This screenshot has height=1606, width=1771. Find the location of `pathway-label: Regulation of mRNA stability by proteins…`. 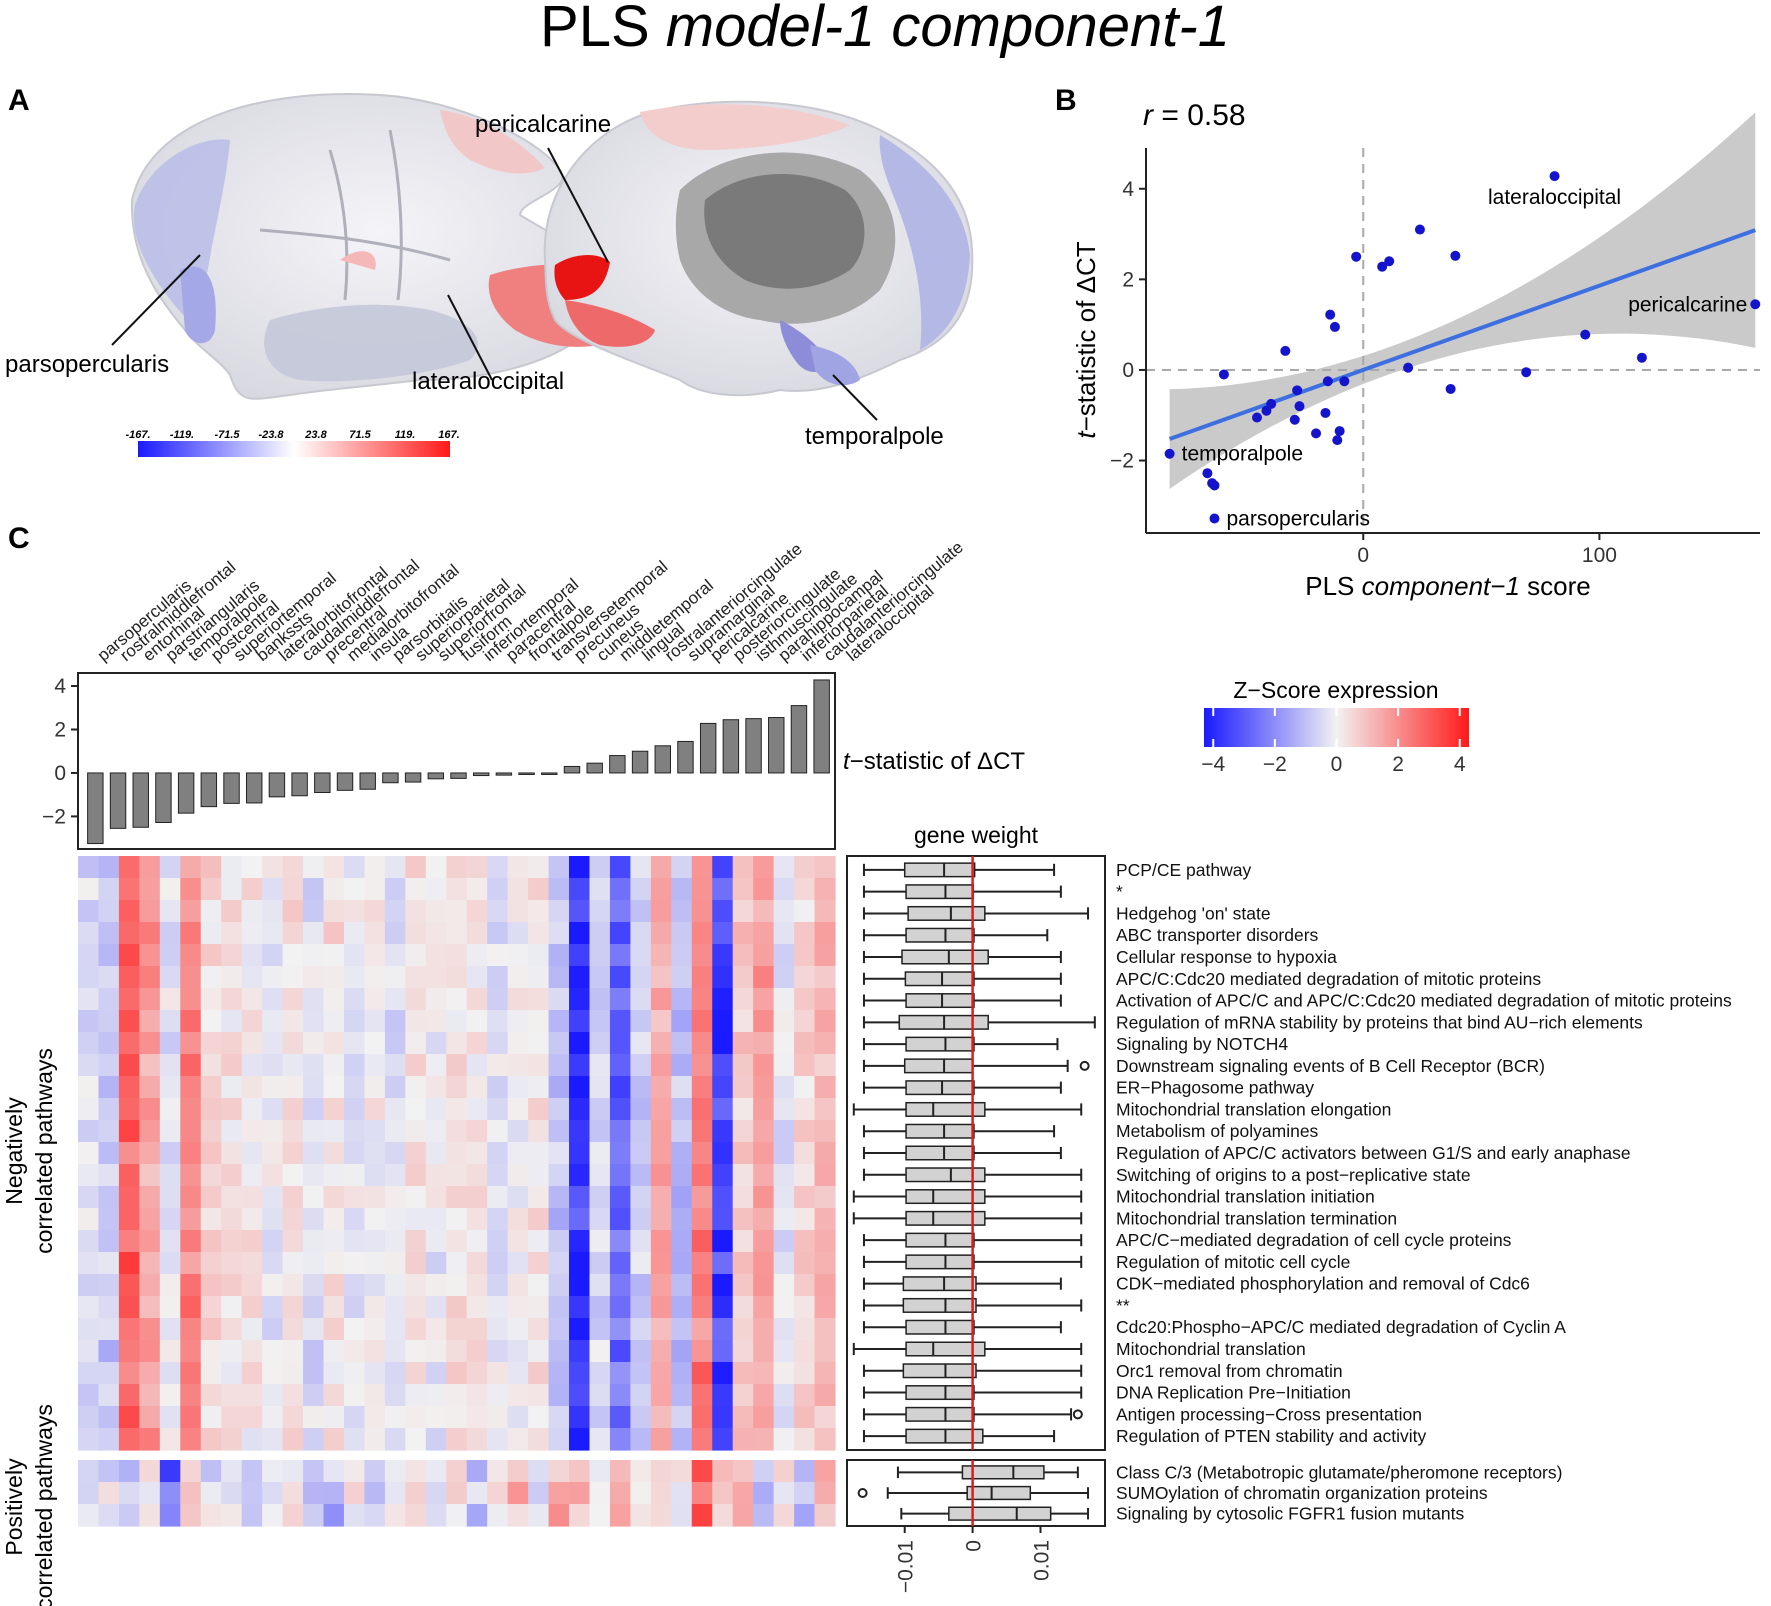

pathway-label: Regulation of mRNA stability by proteins… is located at coordinates (1379, 1022).